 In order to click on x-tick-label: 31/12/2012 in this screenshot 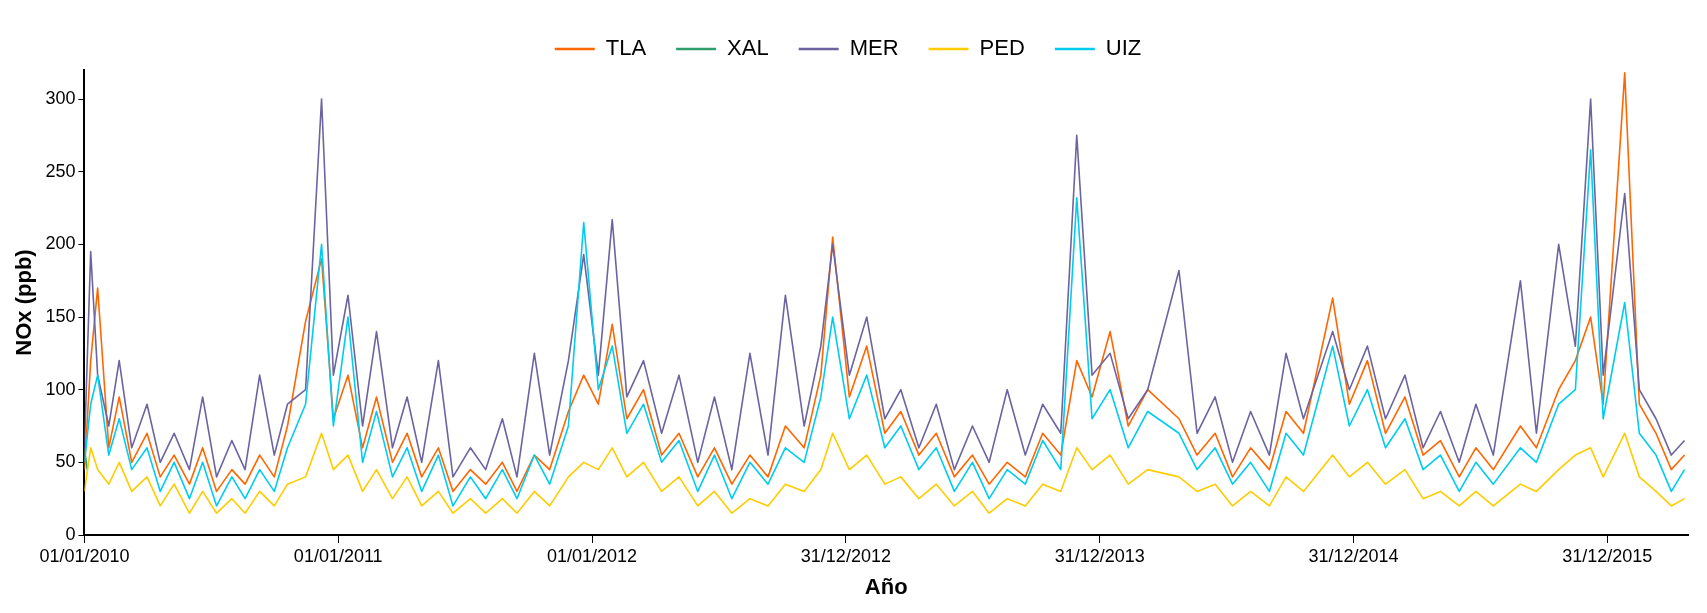, I will do `click(845, 555)`.